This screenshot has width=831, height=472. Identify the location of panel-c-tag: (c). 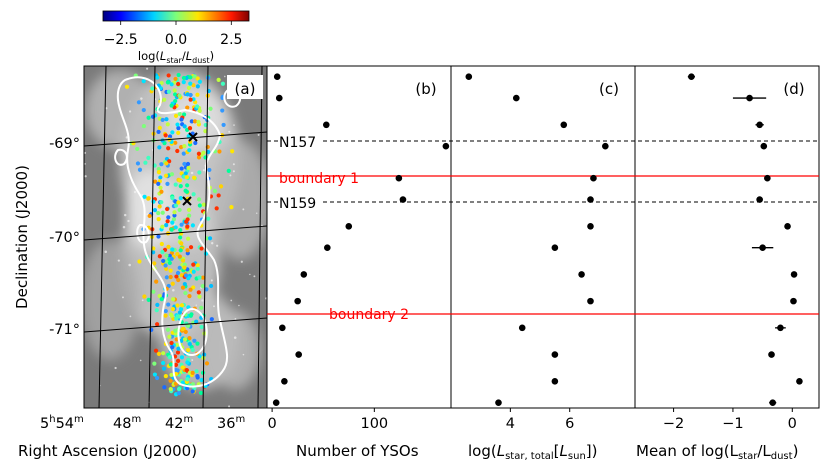
(609, 89).